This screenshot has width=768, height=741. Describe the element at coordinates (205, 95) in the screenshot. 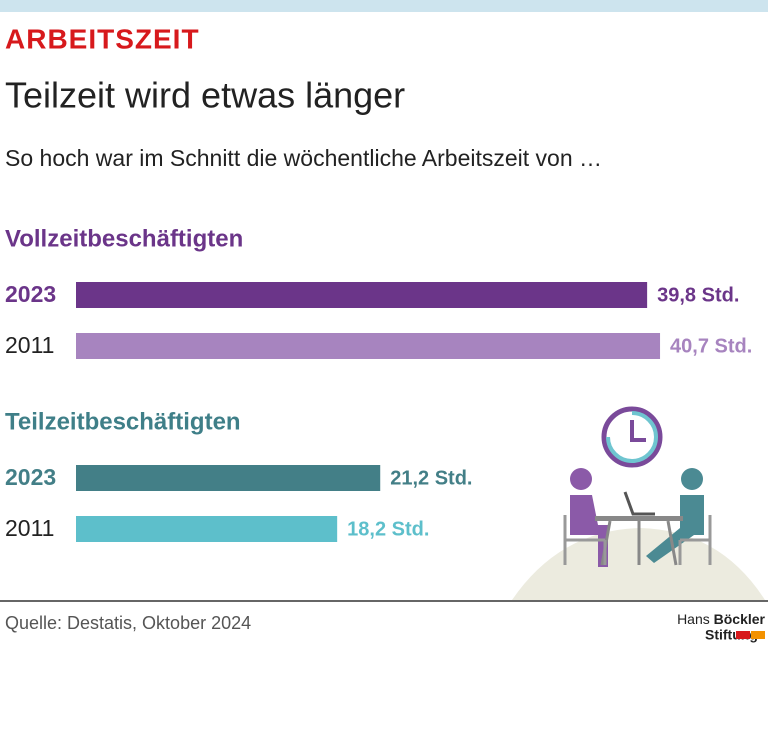

I see `title: Teilzeit wird etwas länger` at that location.